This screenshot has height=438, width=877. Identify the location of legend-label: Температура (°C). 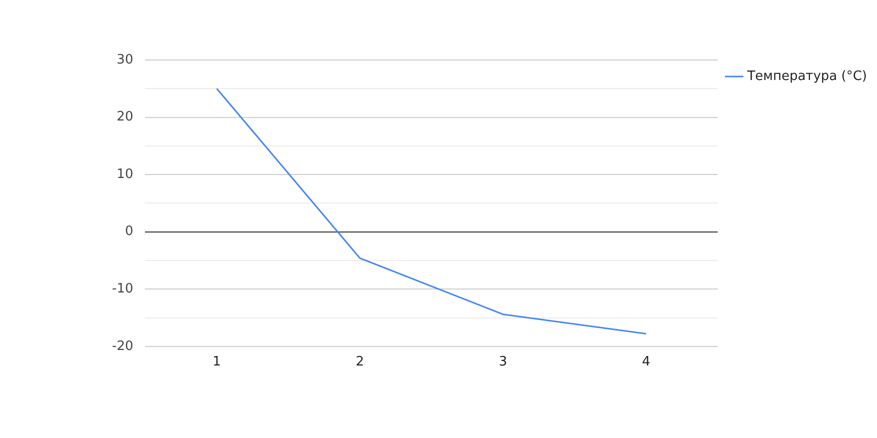
(807, 76).